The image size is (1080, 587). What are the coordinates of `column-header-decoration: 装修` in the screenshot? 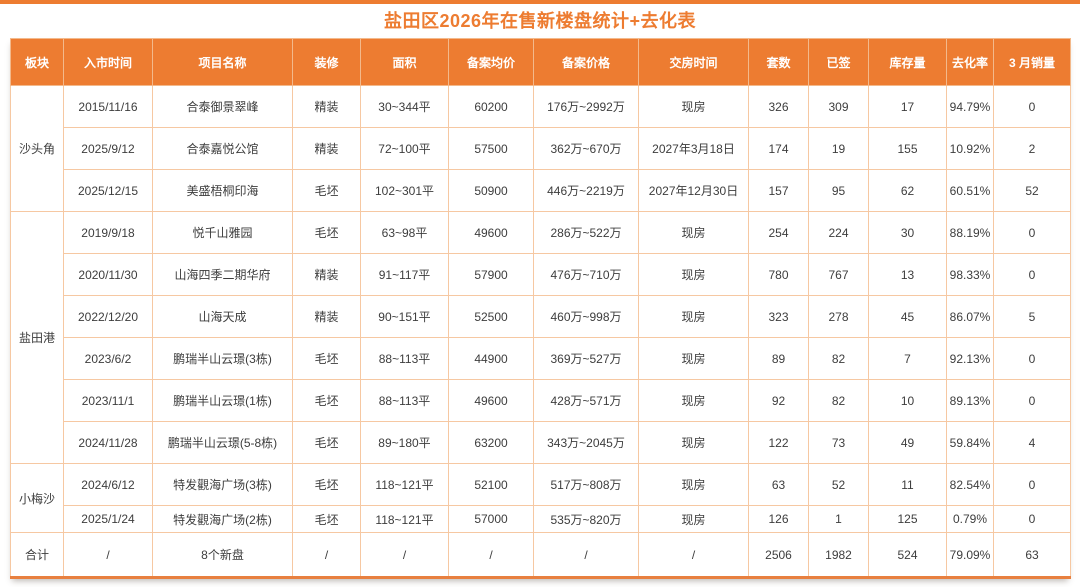 It's located at (326, 62).